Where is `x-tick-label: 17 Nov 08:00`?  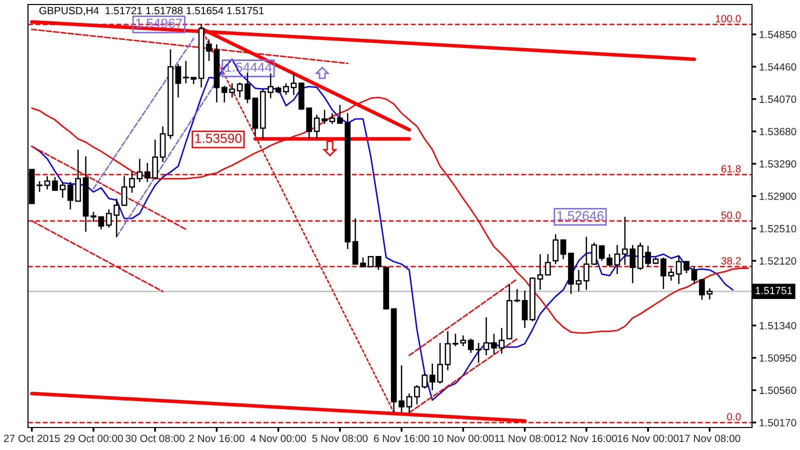 x-tick-label: 17 Nov 08:00 is located at coordinates (709, 438).